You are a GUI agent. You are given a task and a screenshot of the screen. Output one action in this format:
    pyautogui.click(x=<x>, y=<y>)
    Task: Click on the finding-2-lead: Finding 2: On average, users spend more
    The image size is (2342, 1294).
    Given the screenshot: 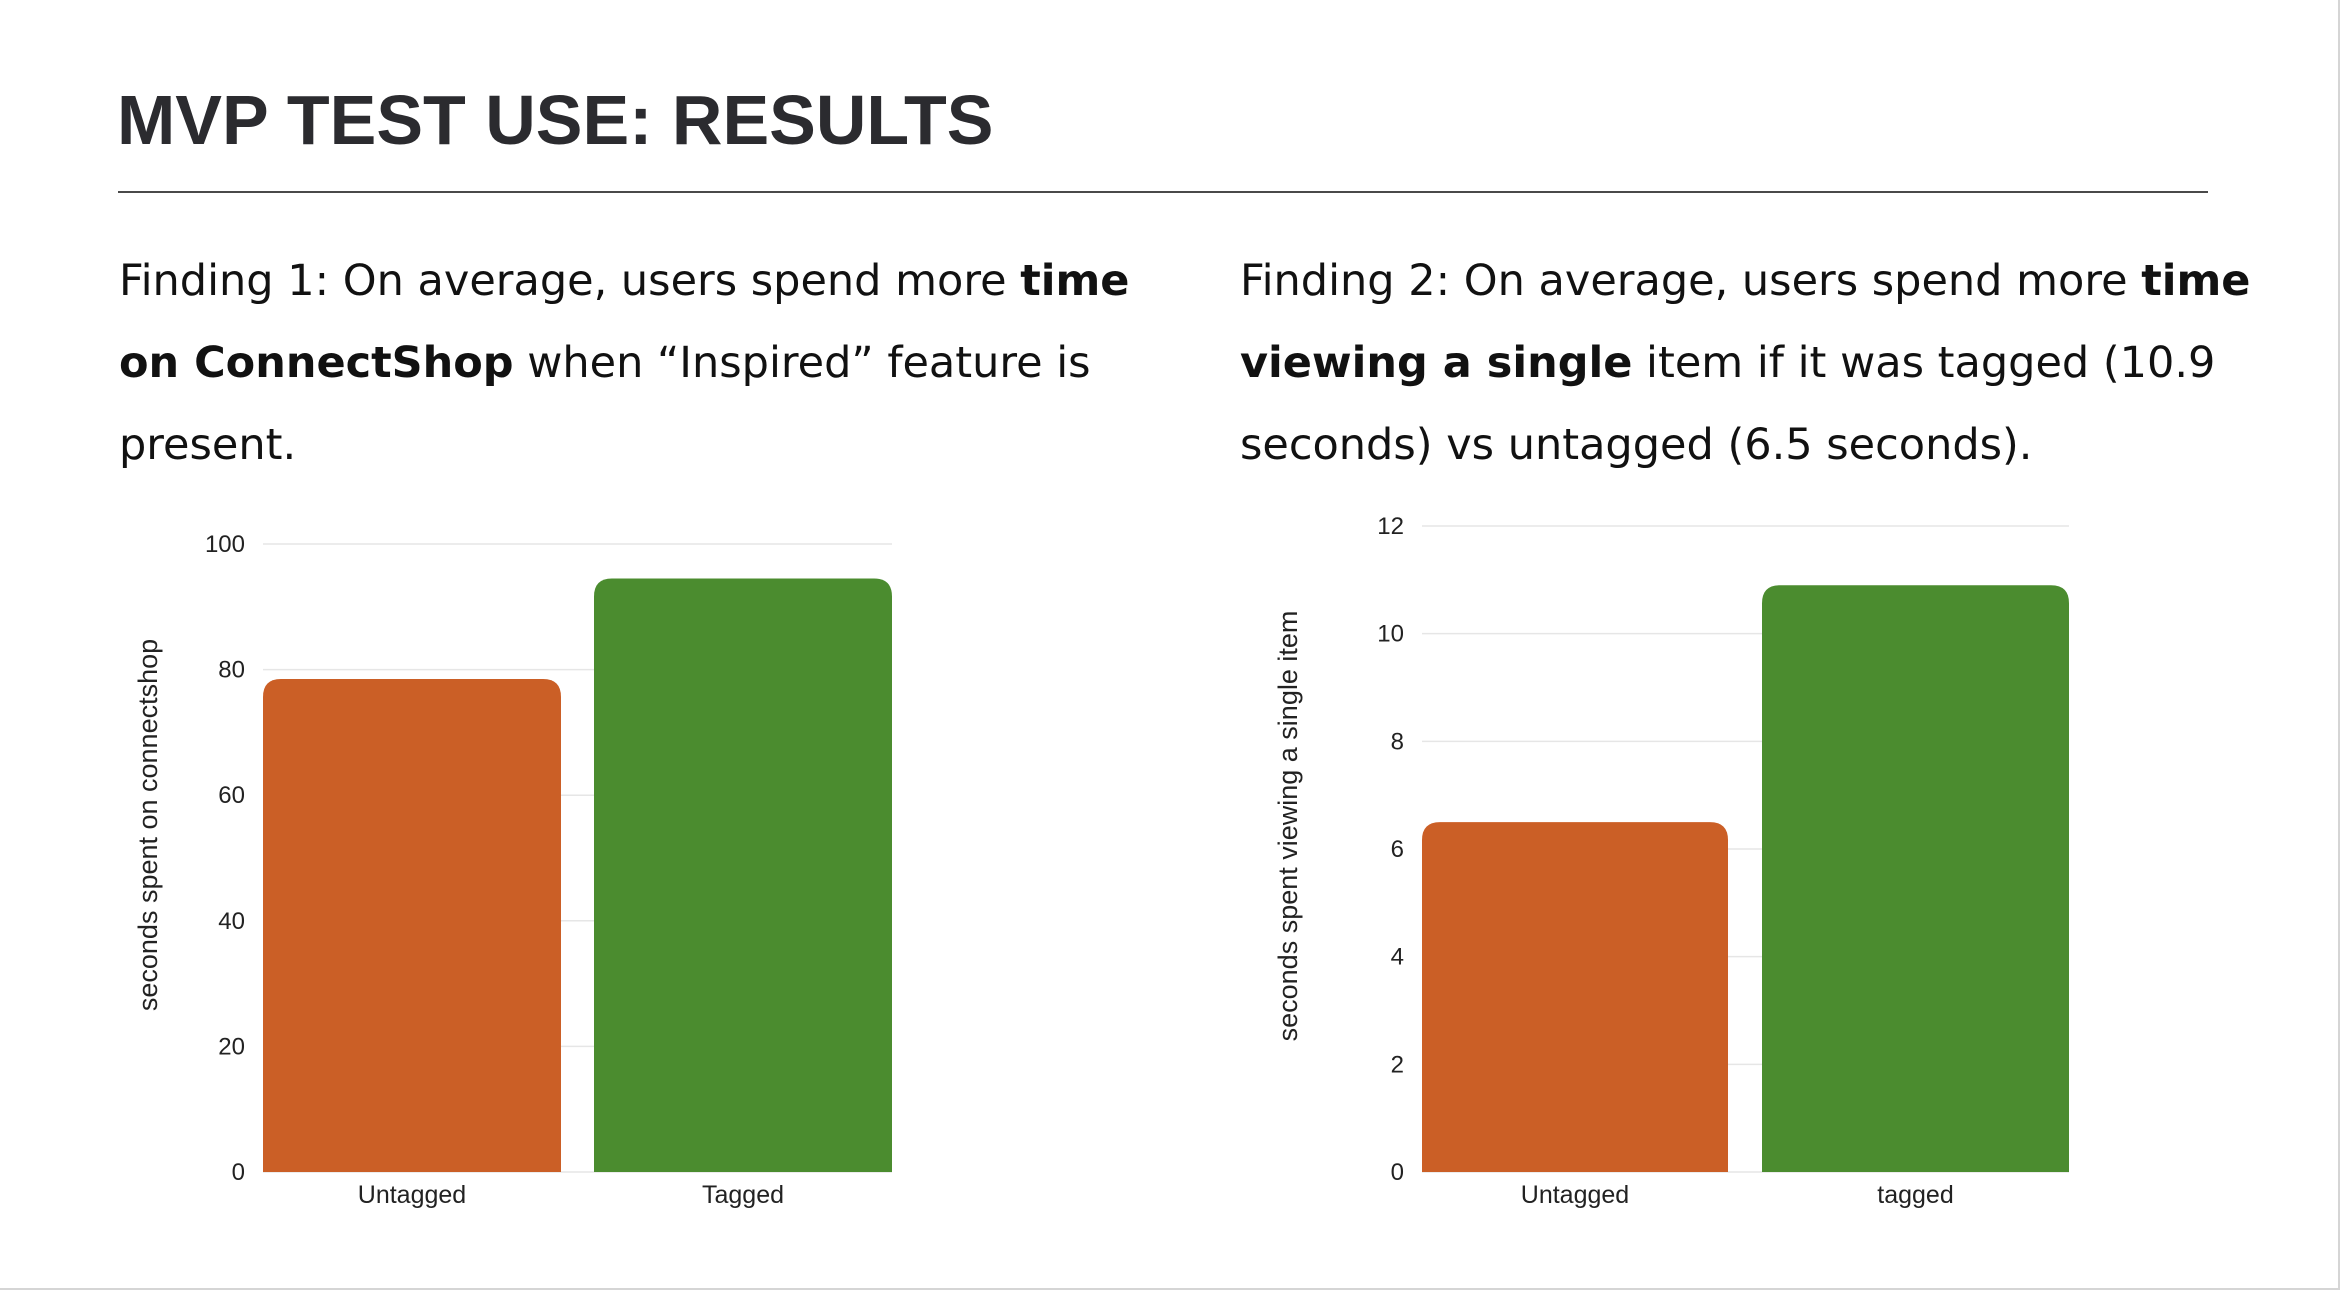 What is the action you would take?
    pyautogui.click(x=1691, y=281)
    